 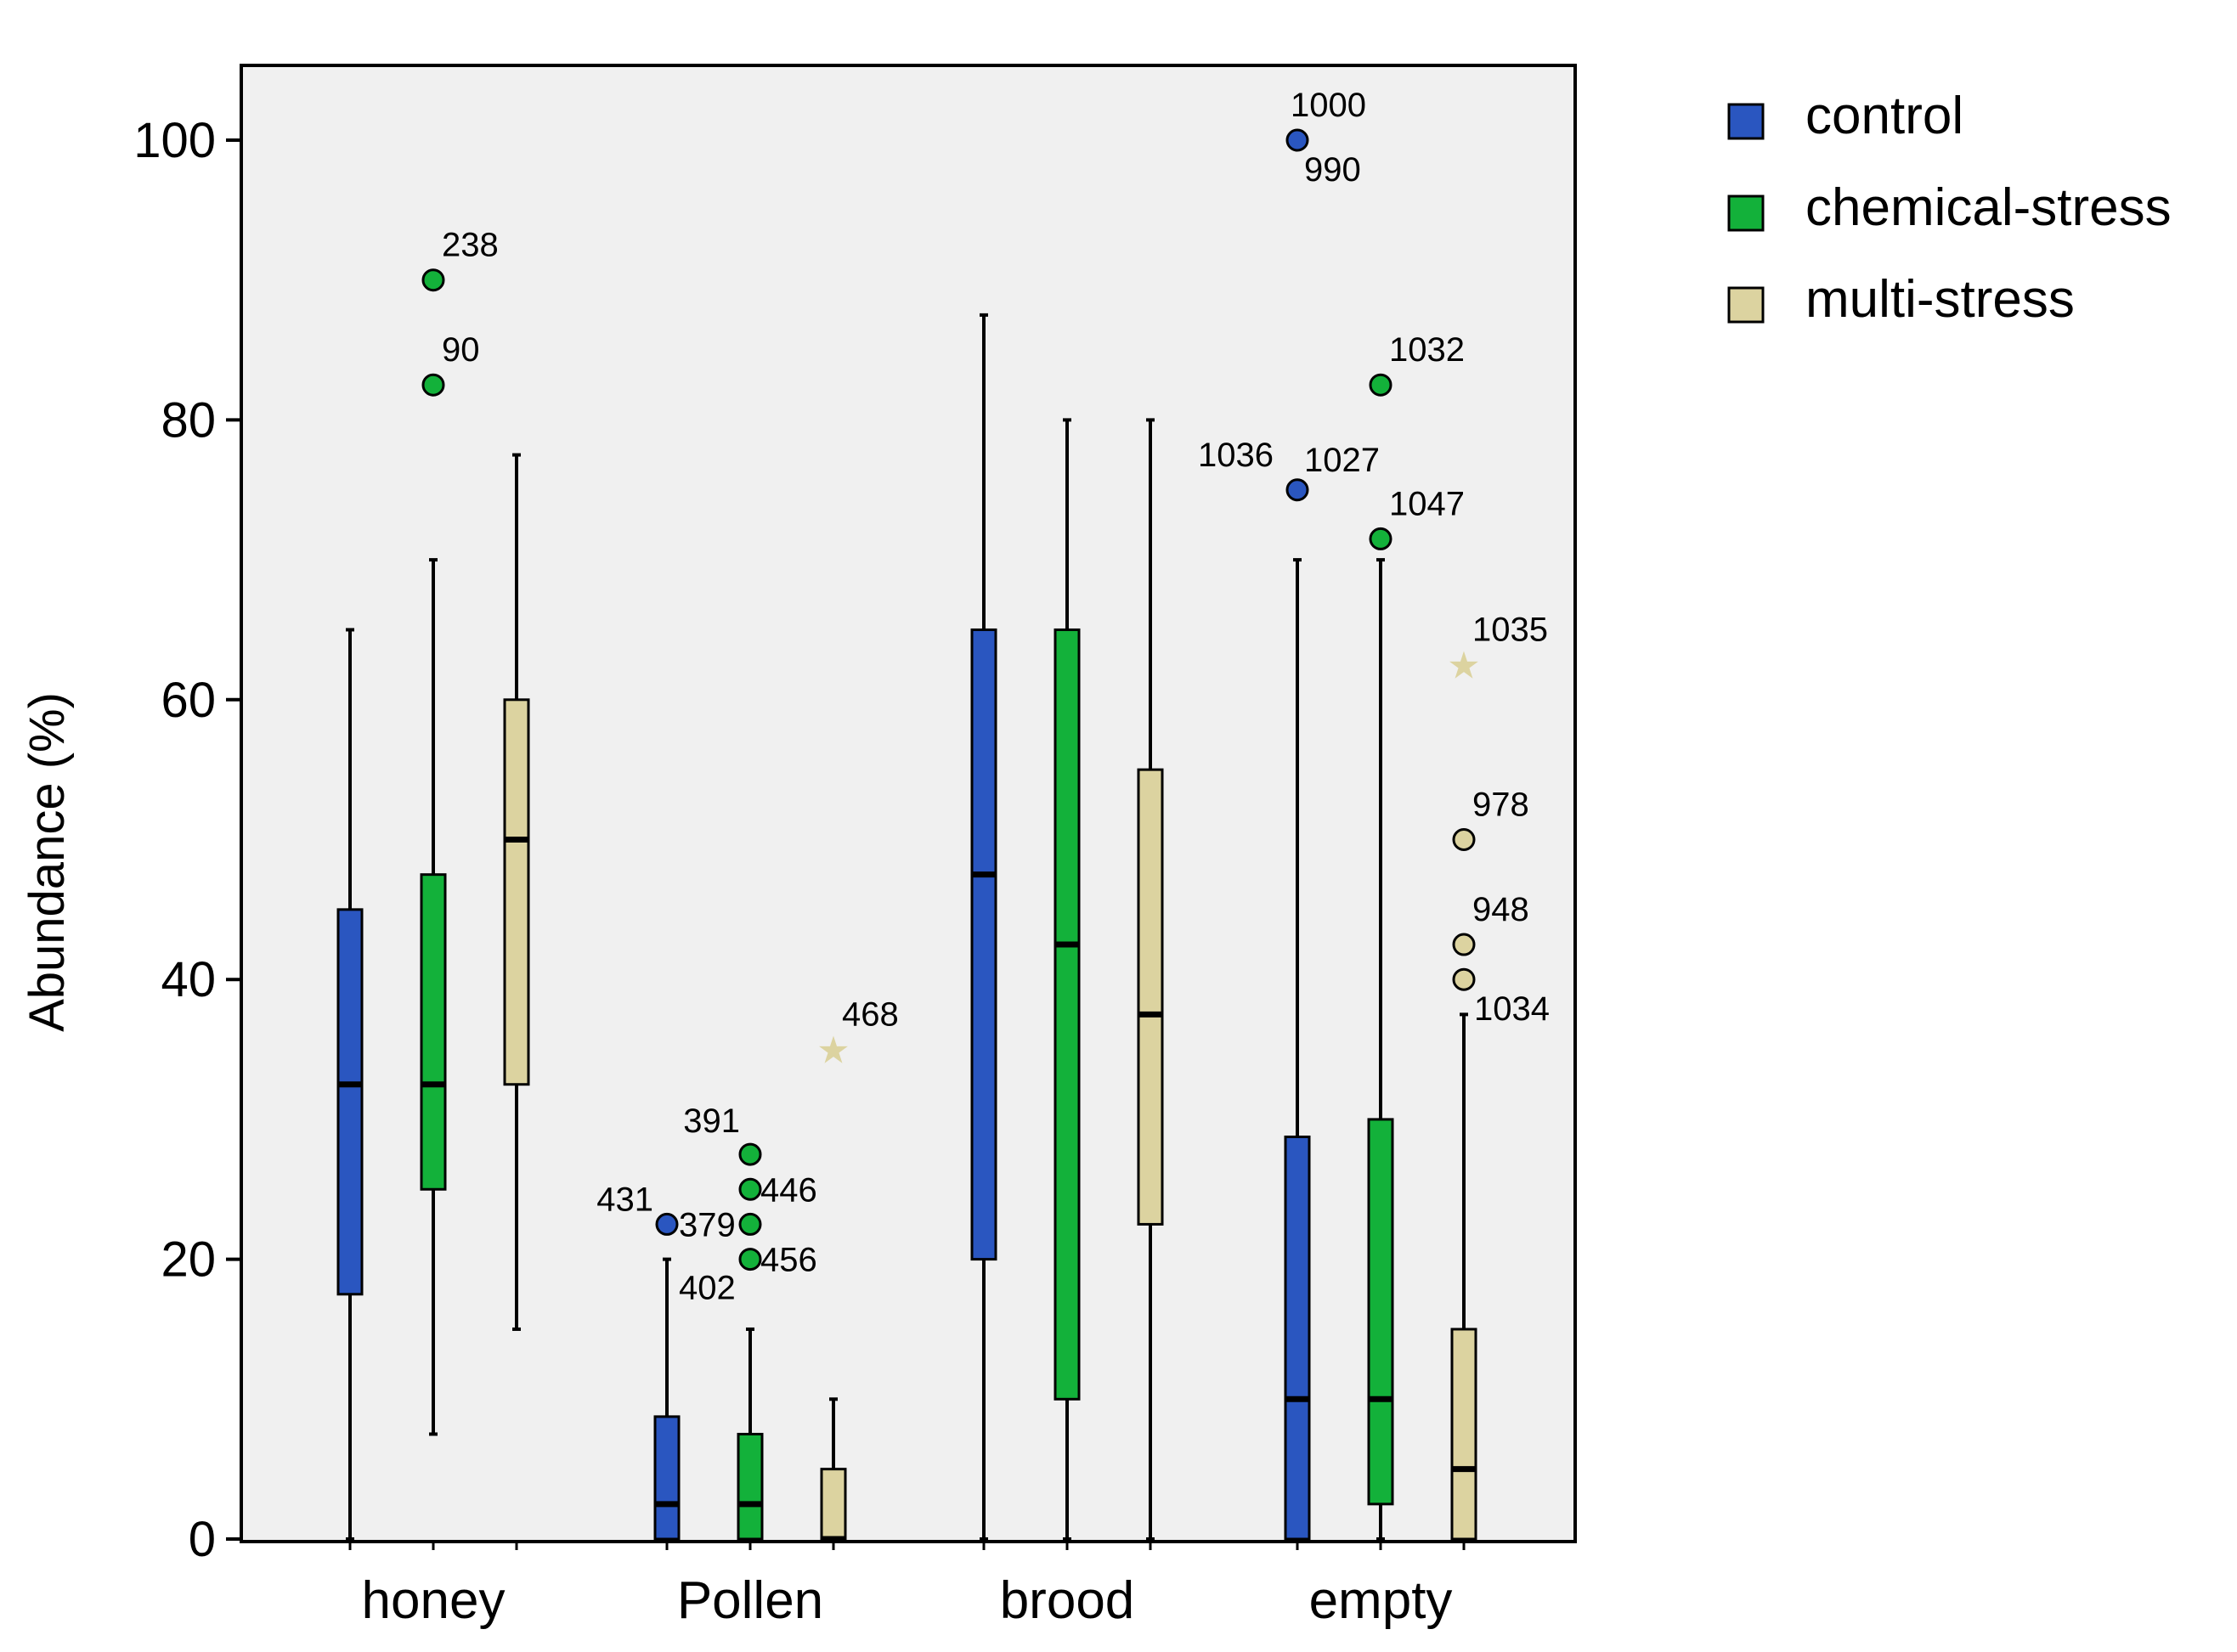 I want to click on box-multi-stress-Pollen, so click(x=833, y=1469).